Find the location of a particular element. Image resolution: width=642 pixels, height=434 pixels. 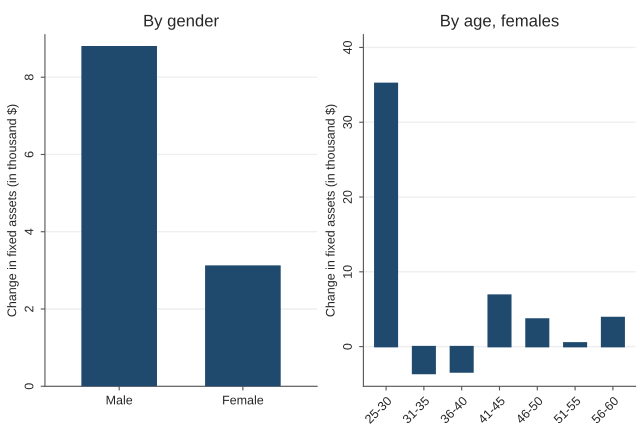

y-tick-label: 40 is located at coordinates (347, 47).